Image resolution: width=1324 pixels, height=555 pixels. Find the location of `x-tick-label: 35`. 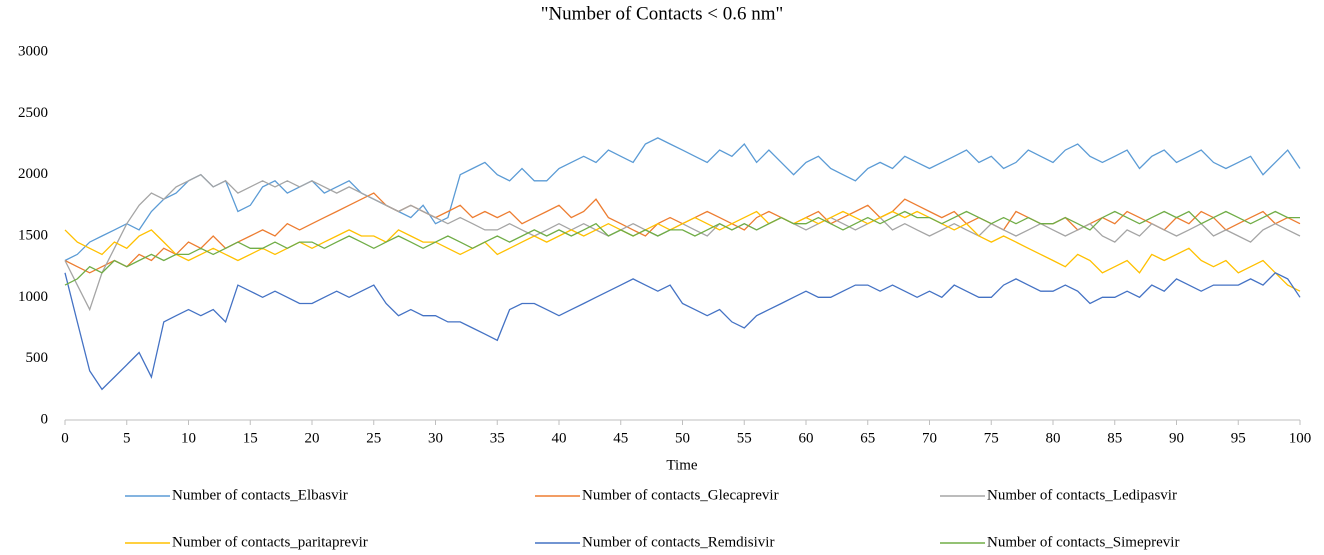

x-tick-label: 35 is located at coordinates (497, 438).